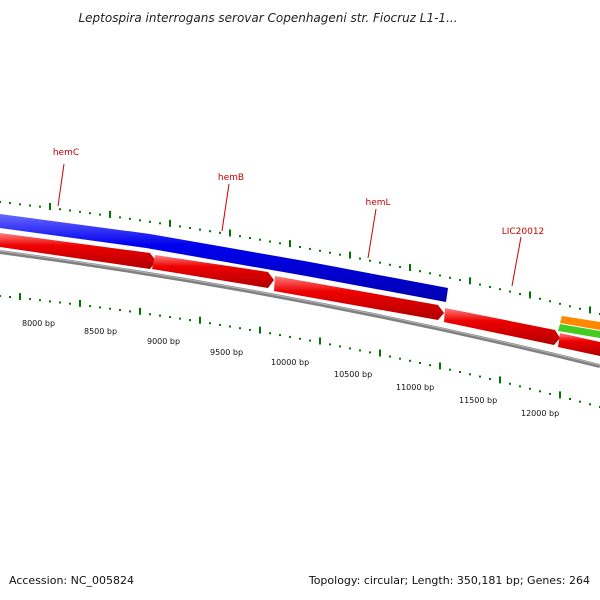 The height and width of the screenshot is (600, 600). I want to click on scale-label: 9000 bp, so click(163, 341).